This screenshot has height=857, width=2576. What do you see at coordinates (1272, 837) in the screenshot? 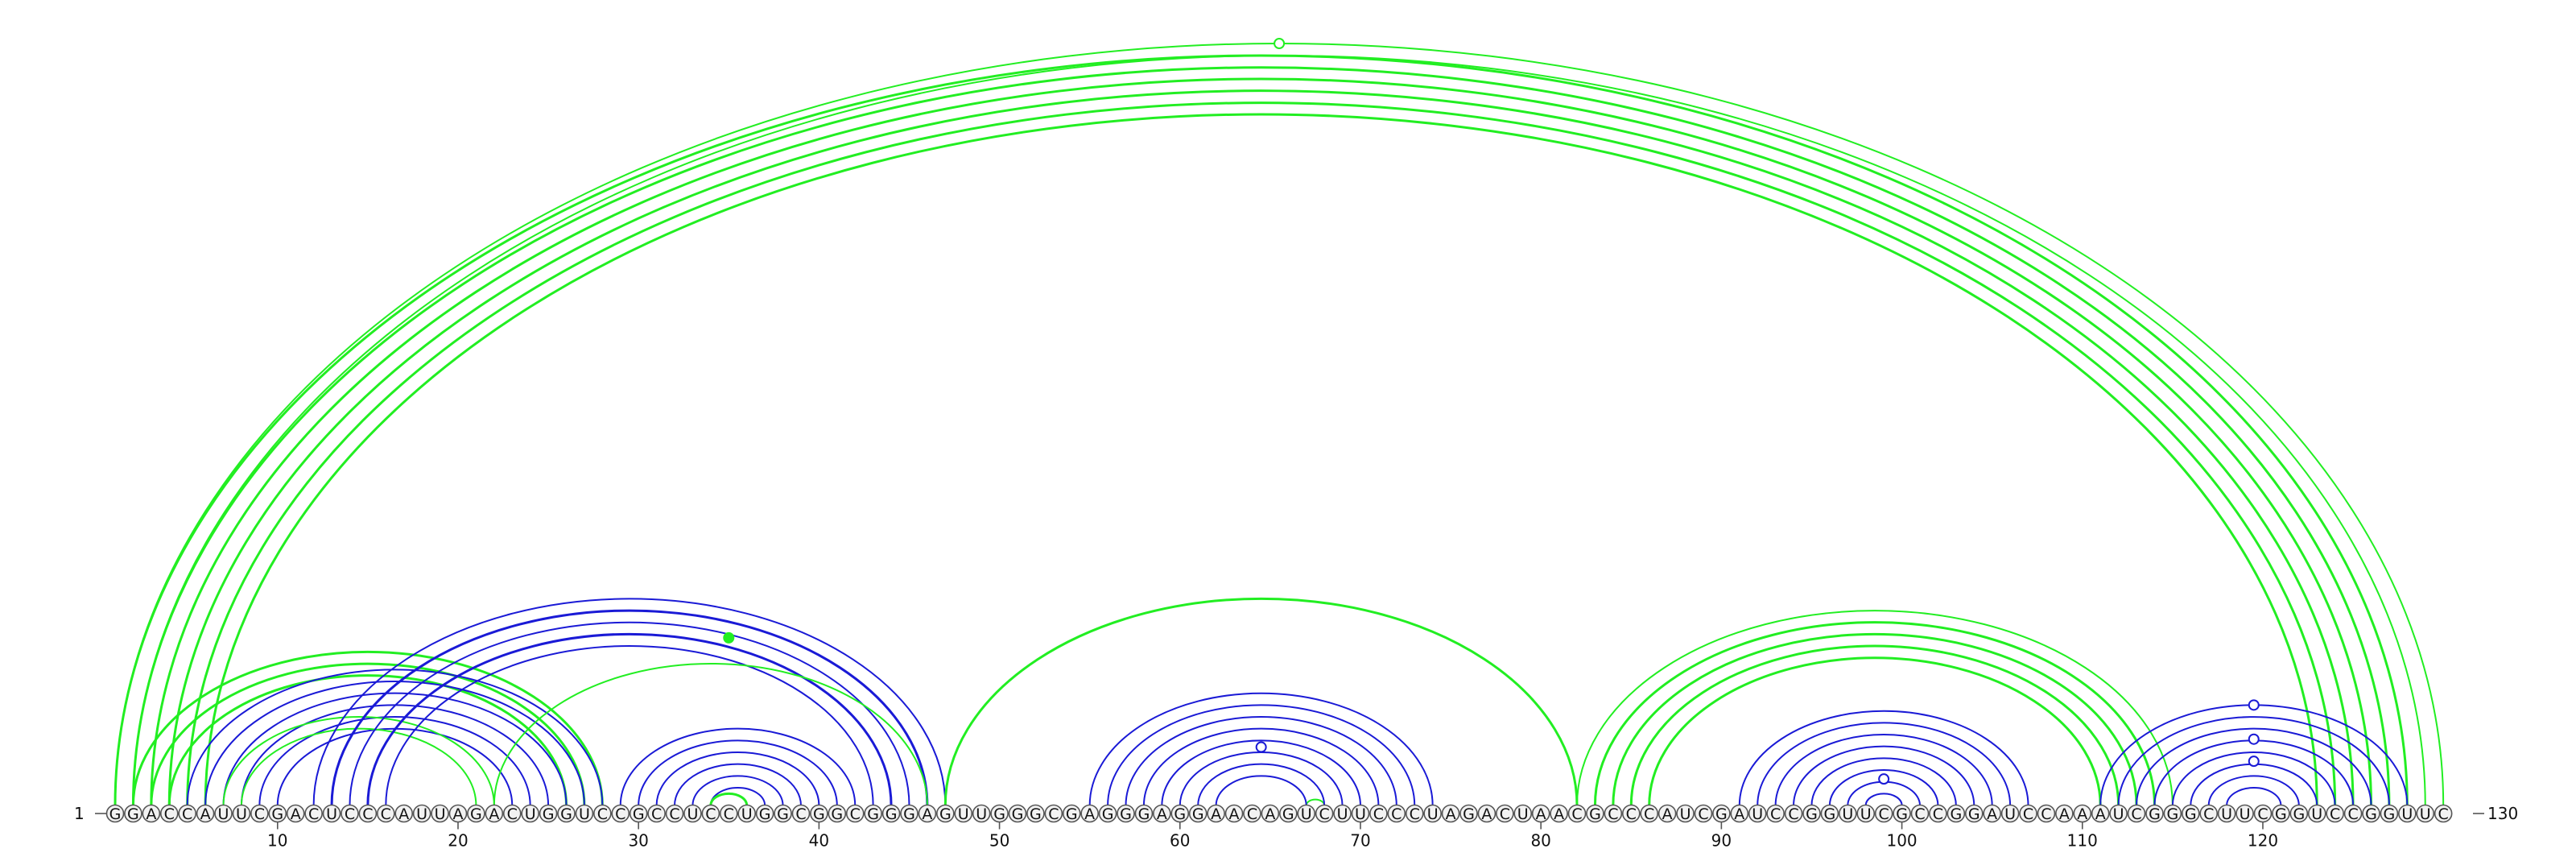
I see `position-ticks: 10 20 30 40 50 60 70 80 90 100 110 120` at bounding box center [1272, 837].